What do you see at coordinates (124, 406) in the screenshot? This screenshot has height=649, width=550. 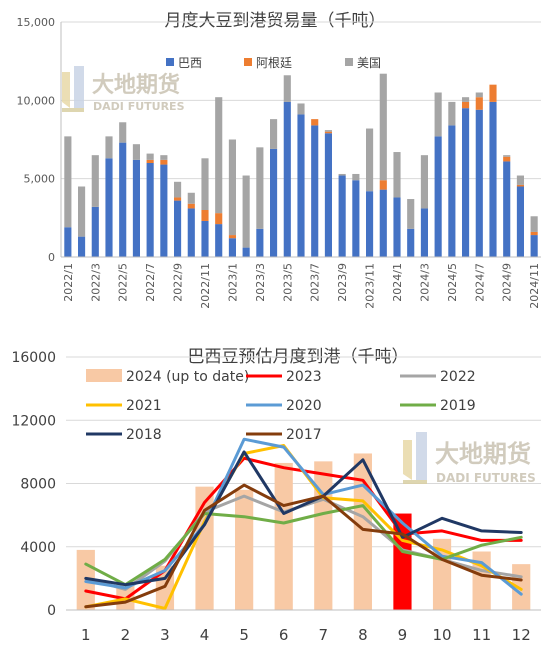 I see `chart2-legend-item: 2021` at bounding box center [124, 406].